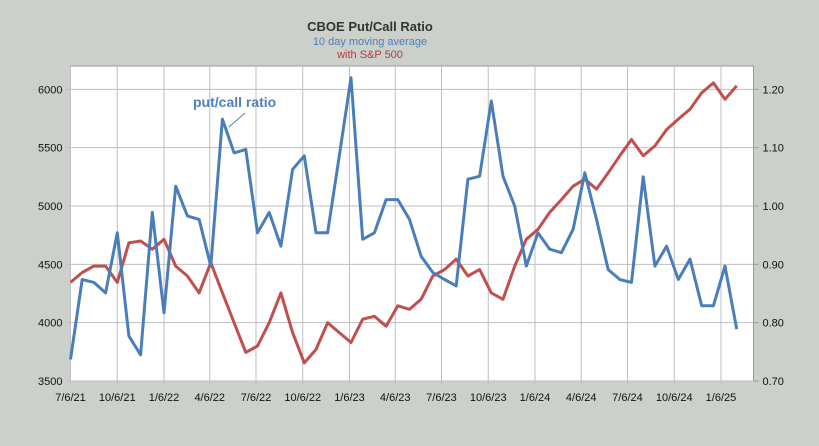 Image resolution: width=819 pixels, height=446 pixels. I want to click on y-right-tick-label: 0.70, so click(773, 382).